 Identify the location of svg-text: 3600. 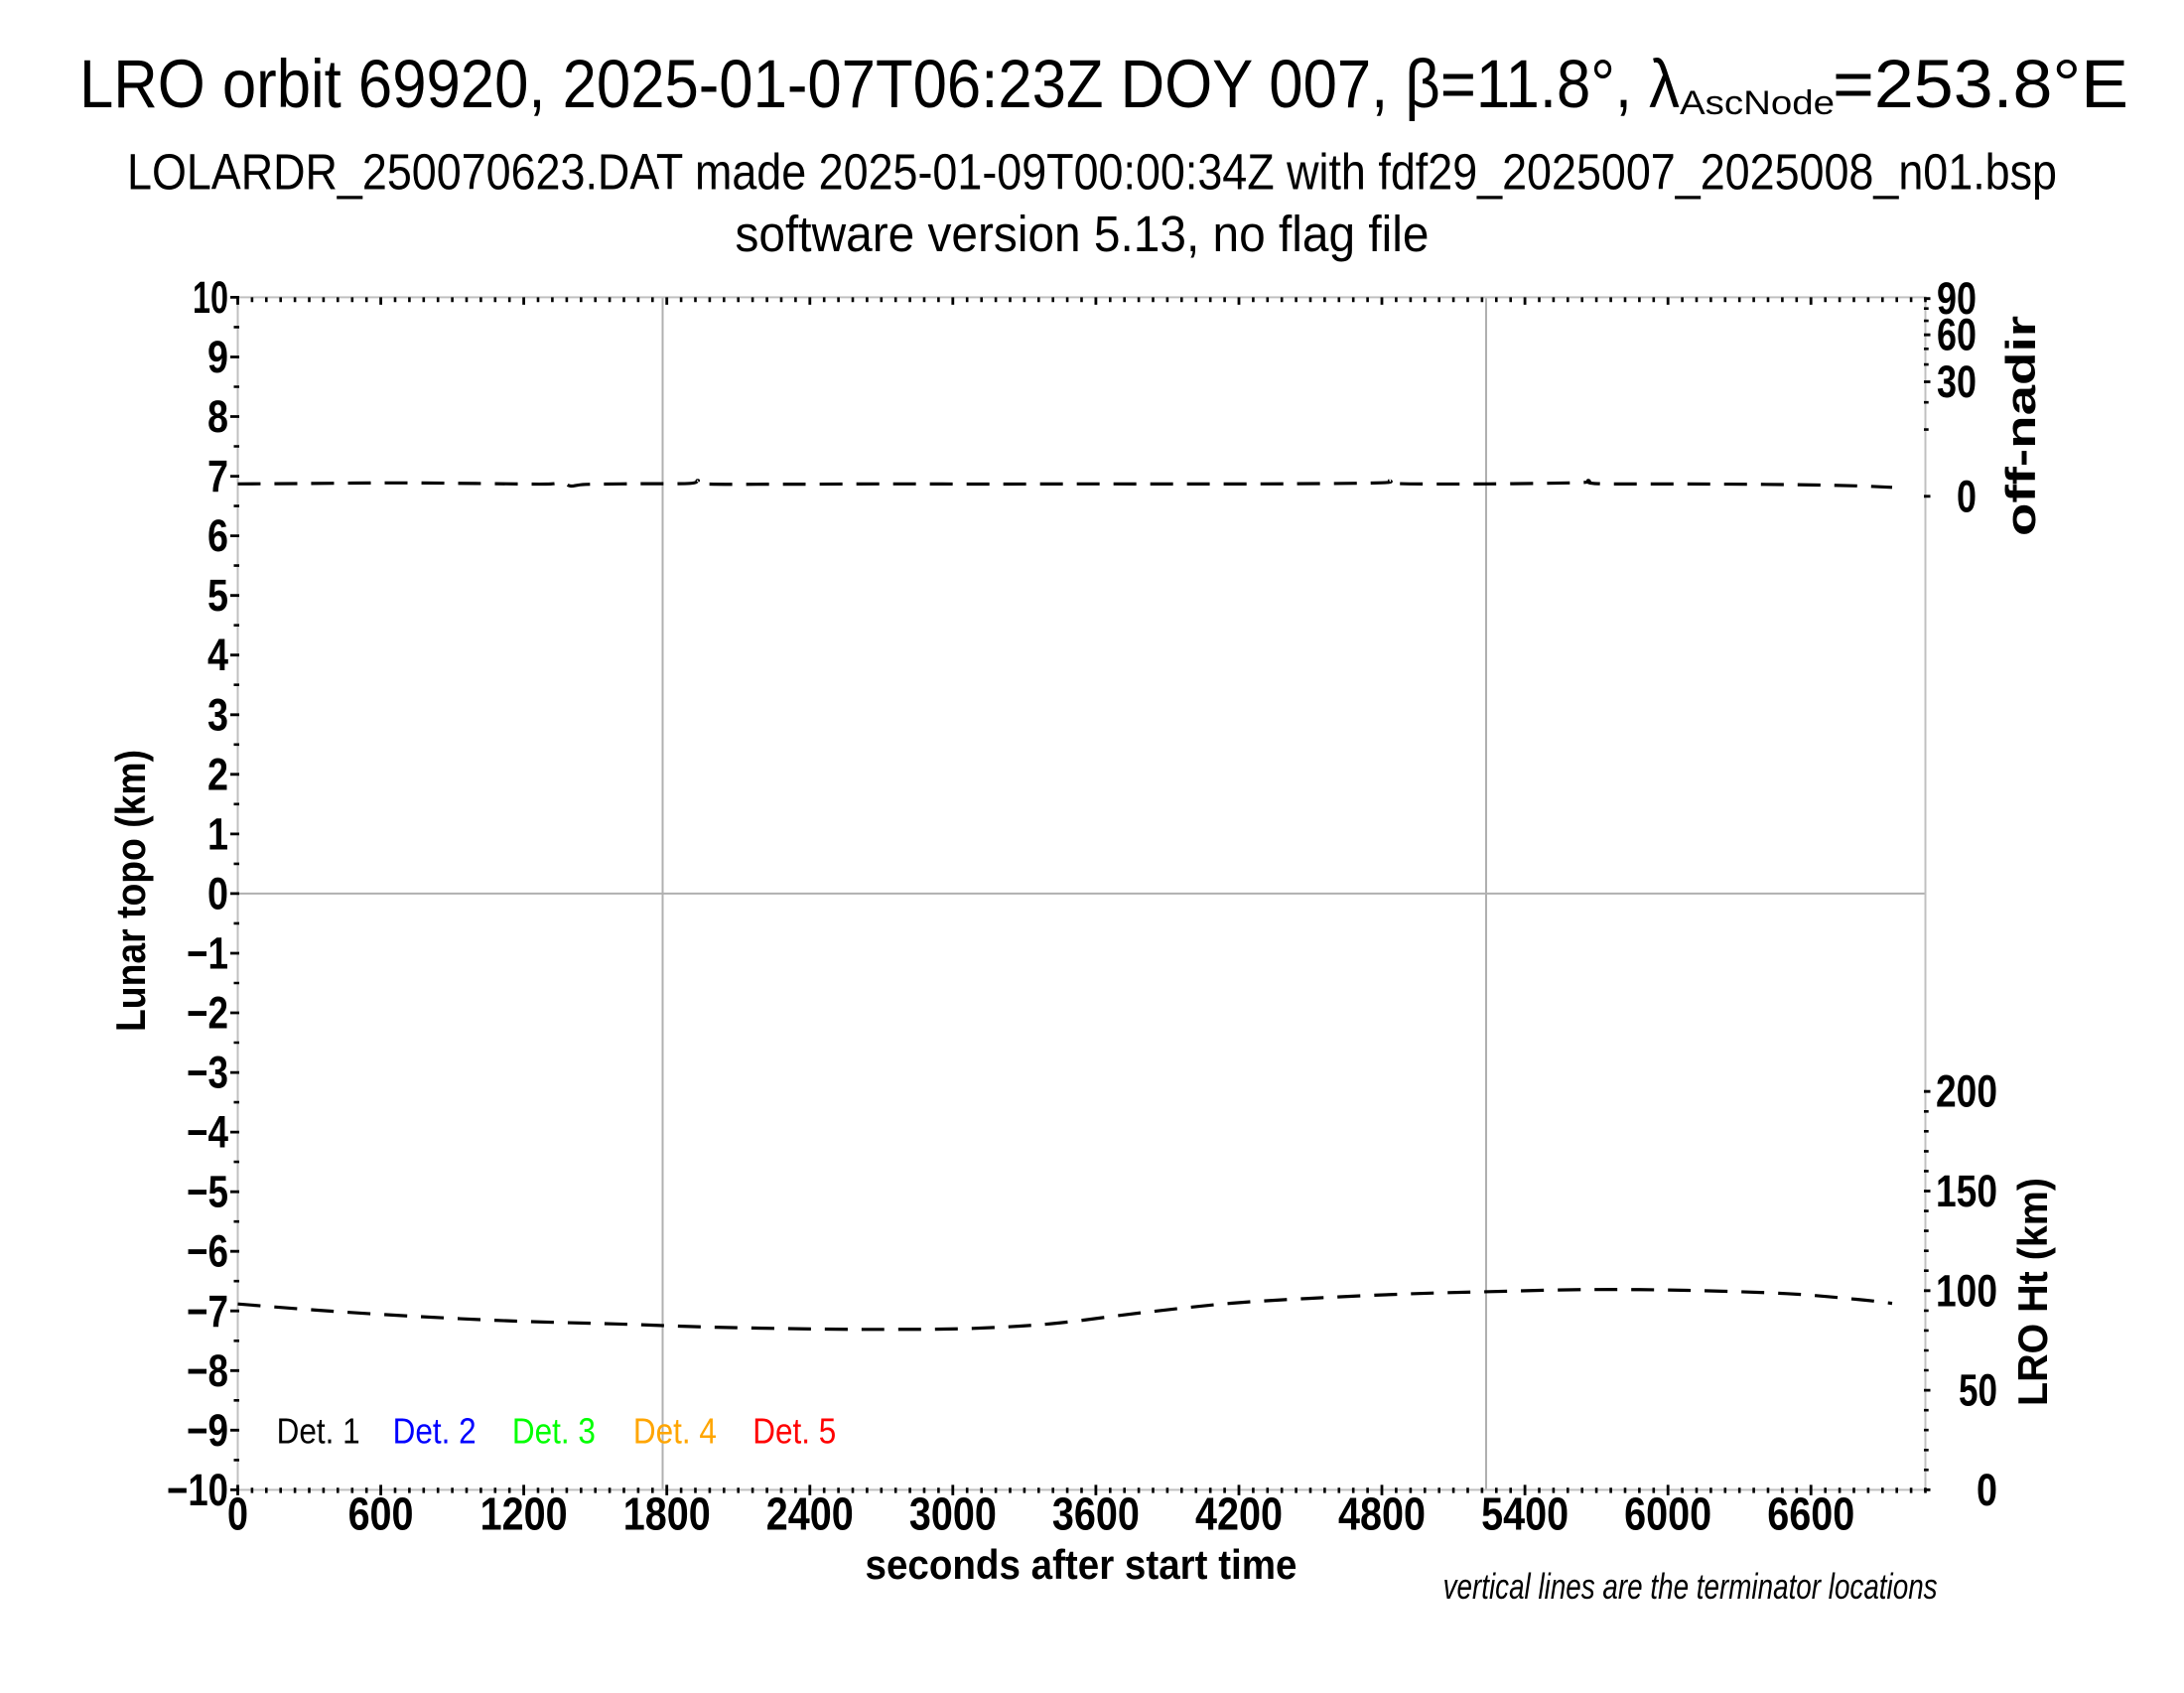
(1096, 1514).